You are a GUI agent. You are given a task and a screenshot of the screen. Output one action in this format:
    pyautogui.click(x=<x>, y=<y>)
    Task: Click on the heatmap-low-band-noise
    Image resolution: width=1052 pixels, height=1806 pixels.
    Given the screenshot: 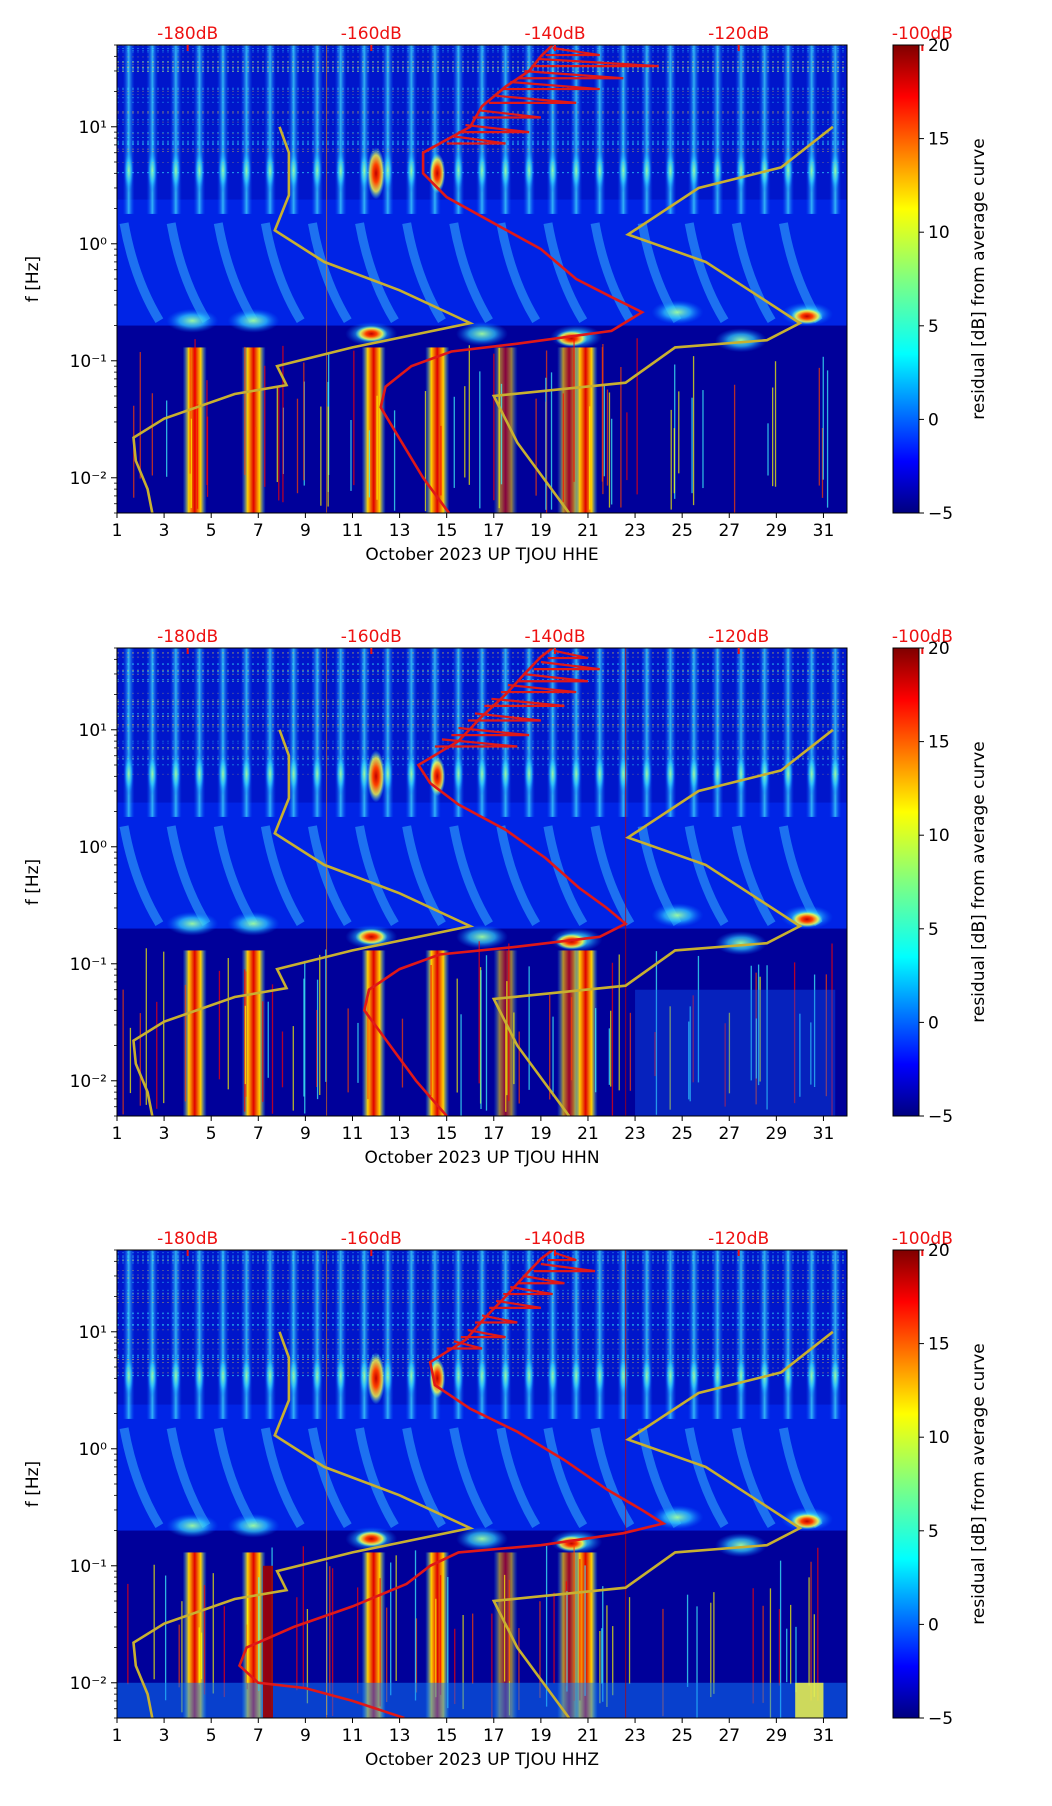 What is the action you would take?
    pyautogui.click(x=482, y=1700)
    